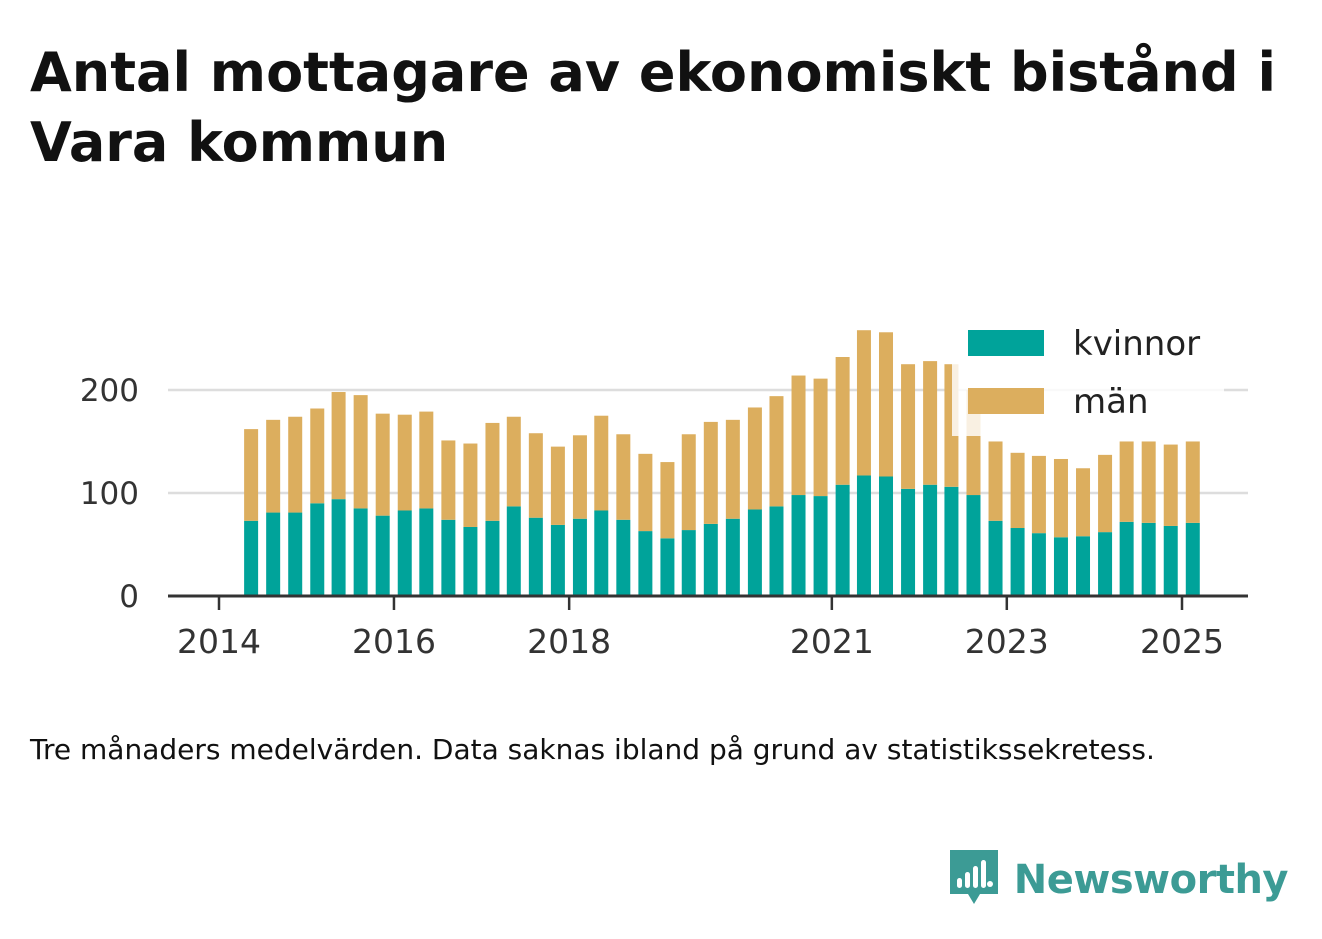  What do you see at coordinates (1006, 401) in the screenshot?
I see `legend-swatch-män` at bounding box center [1006, 401].